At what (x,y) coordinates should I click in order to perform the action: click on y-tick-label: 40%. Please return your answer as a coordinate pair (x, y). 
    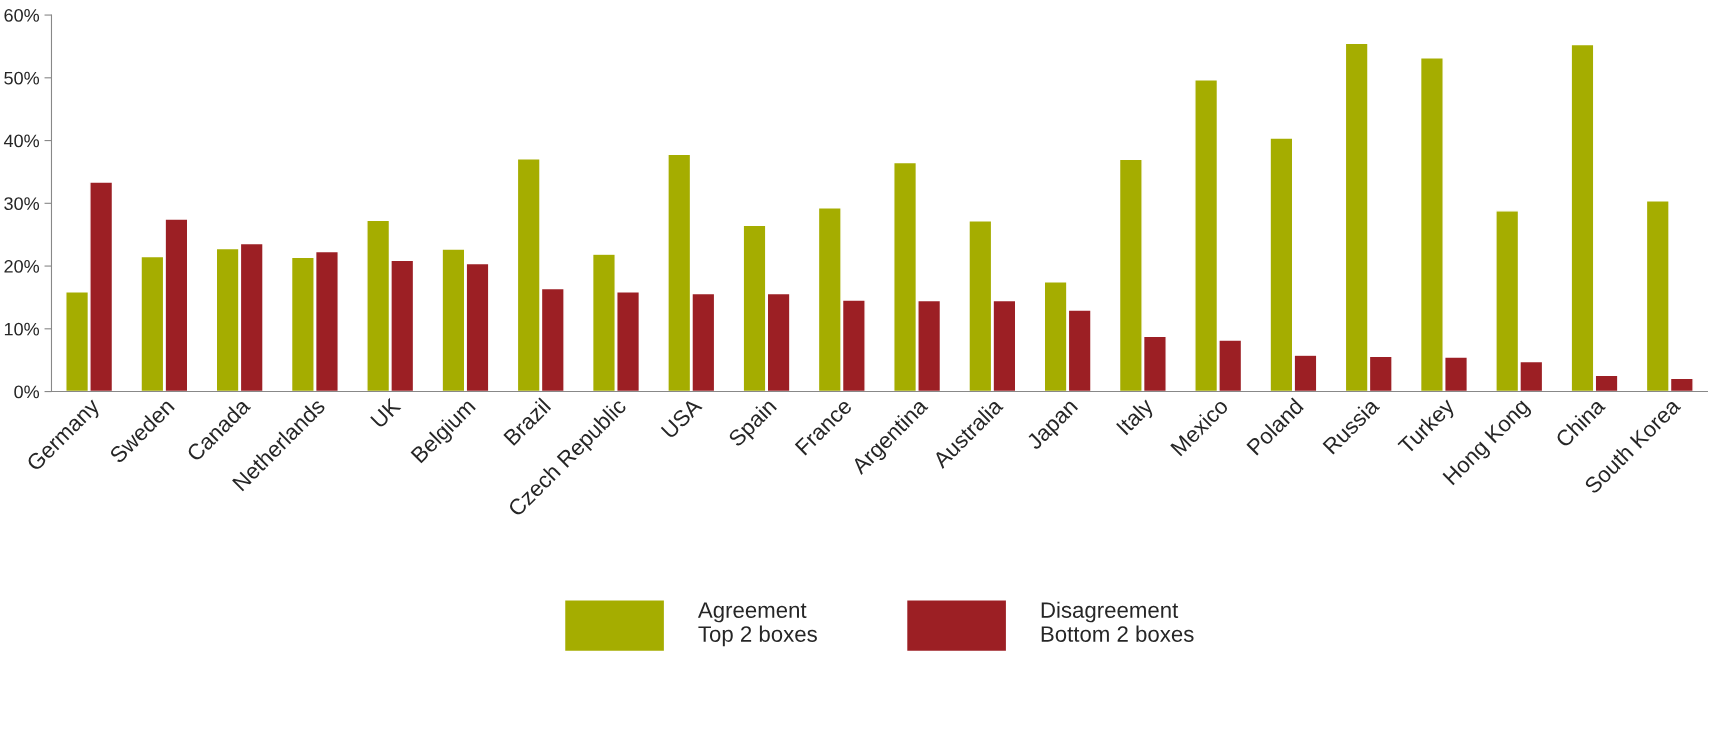
    Looking at the image, I should click on (21, 141).